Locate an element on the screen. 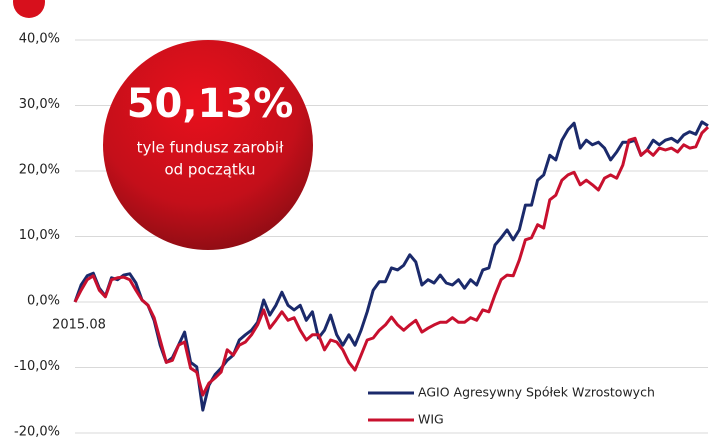 The image size is (709, 438). y-tick-label: 30,0% is located at coordinates (39, 104).